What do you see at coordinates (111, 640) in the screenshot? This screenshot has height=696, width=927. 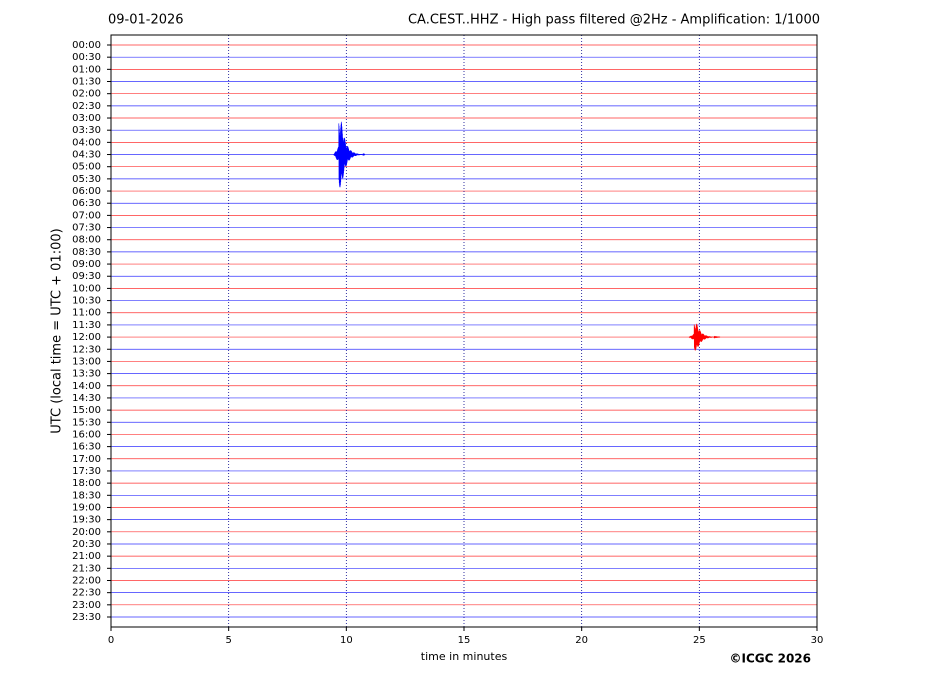 I see `x-tick-label: 0` at bounding box center [111, 640].